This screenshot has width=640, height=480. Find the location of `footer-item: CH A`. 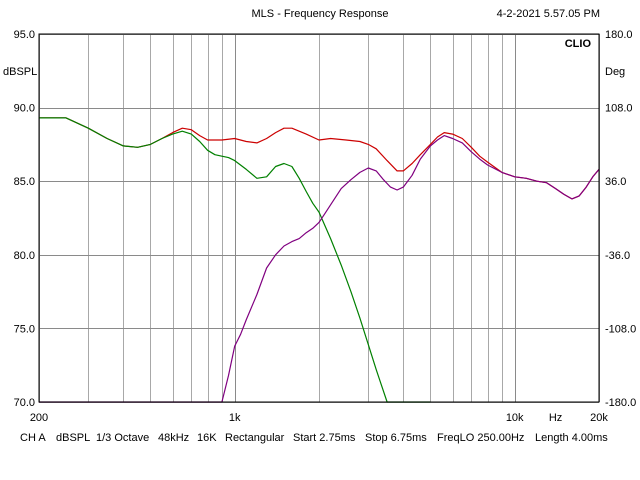

footer-item: CH A is located at coordinates (33, 438).